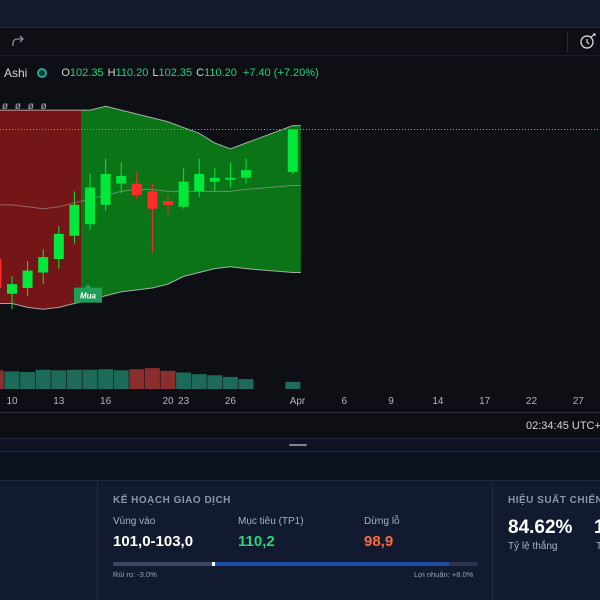  What do you see at coordinates (444, 574) in the screenshot?
I see `profit-text: Lợi nhuận: +8.0%` at bounding box center [444, 574].